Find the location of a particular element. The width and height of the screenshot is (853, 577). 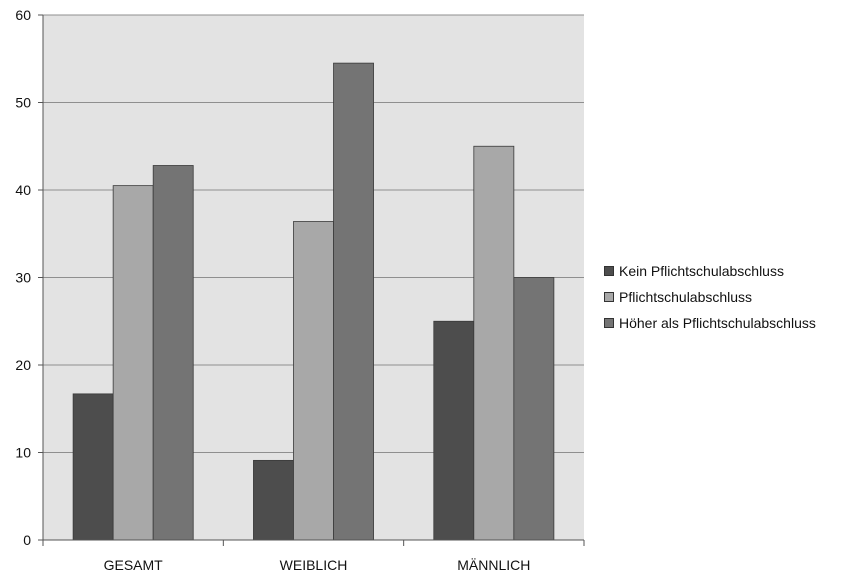

legend-item: Höher als Pflichtschulabschluss is located at coordinates (710, 323).